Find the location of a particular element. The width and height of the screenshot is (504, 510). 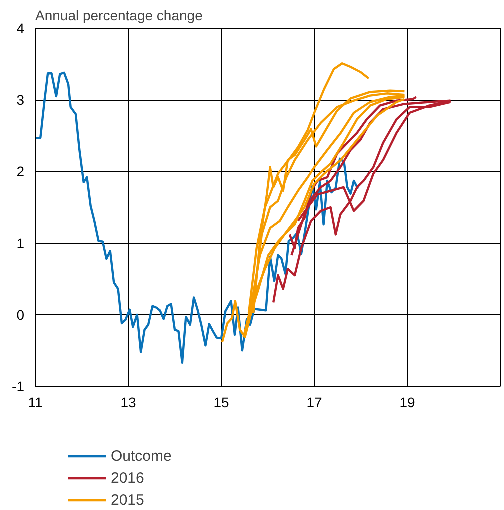

x-tick-label: 17 is located at coordinates (314, 402).